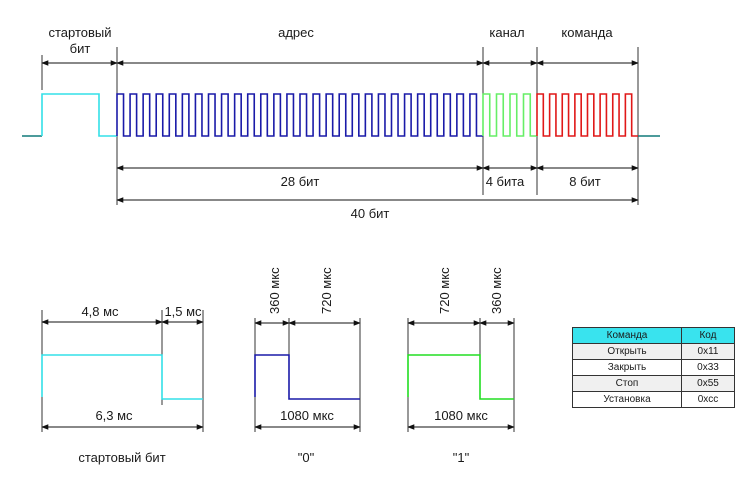  I want to click on one-bit-total-duration: 1080 мкс, so click(461, 415).